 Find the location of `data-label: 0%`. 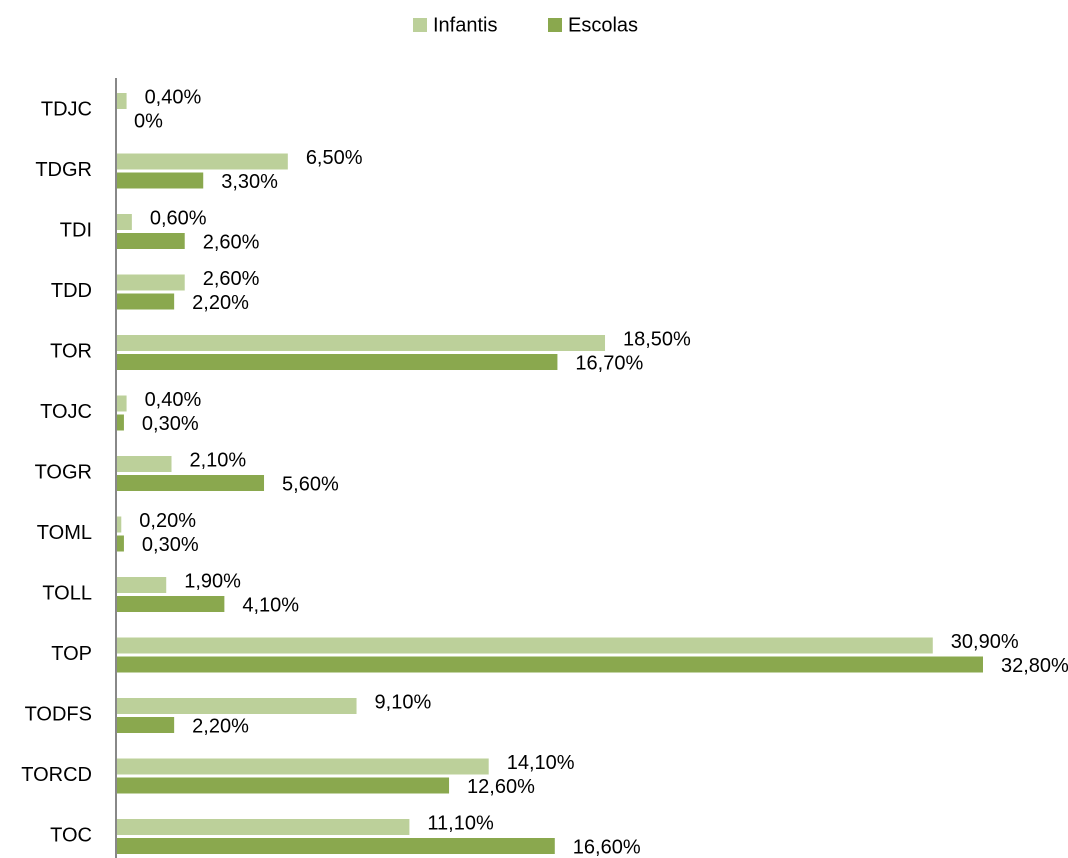

data-label: 0% is located at coordinates (148, 121).